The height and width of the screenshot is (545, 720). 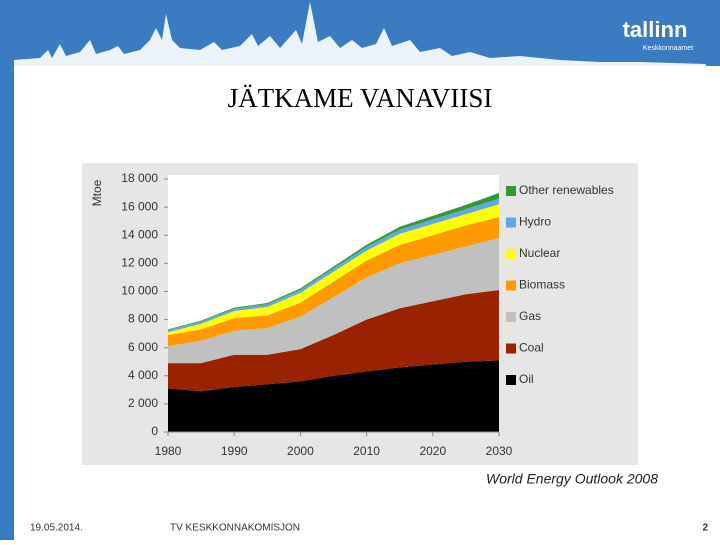 What do you see at coordinates (526, 379) in the screenshot?
I see `legend-label: Oil` at bounding box center [526, 379].